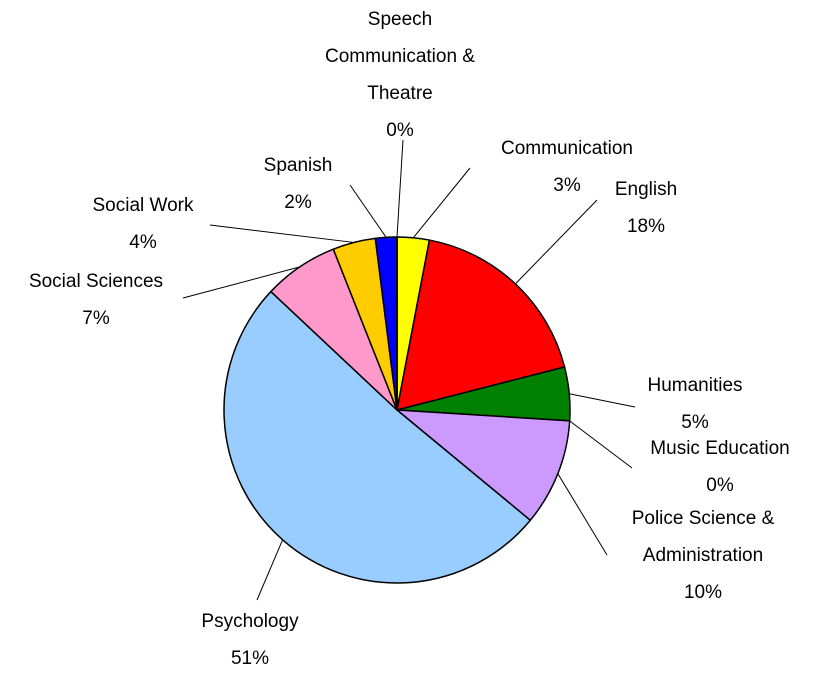 The image size is (814, 677). What do you see at coordinates (567, 185) in the screenshot?
I see `value-label: 3%` at bounding box center [567, 185].